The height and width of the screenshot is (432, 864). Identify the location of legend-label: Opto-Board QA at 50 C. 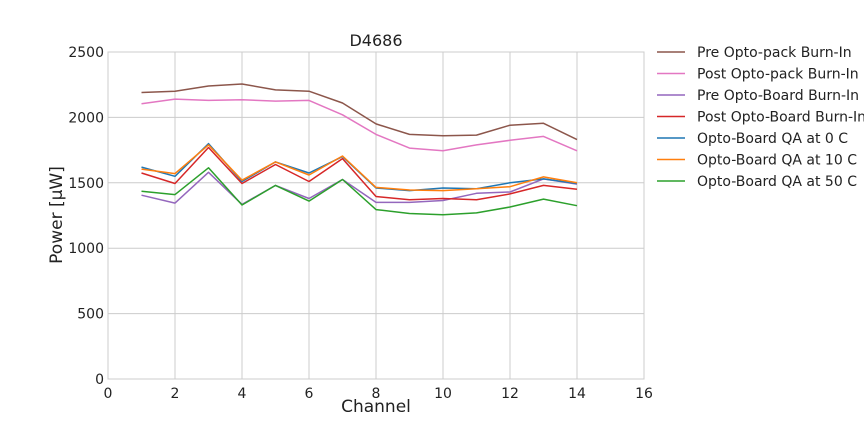
(777, 182).